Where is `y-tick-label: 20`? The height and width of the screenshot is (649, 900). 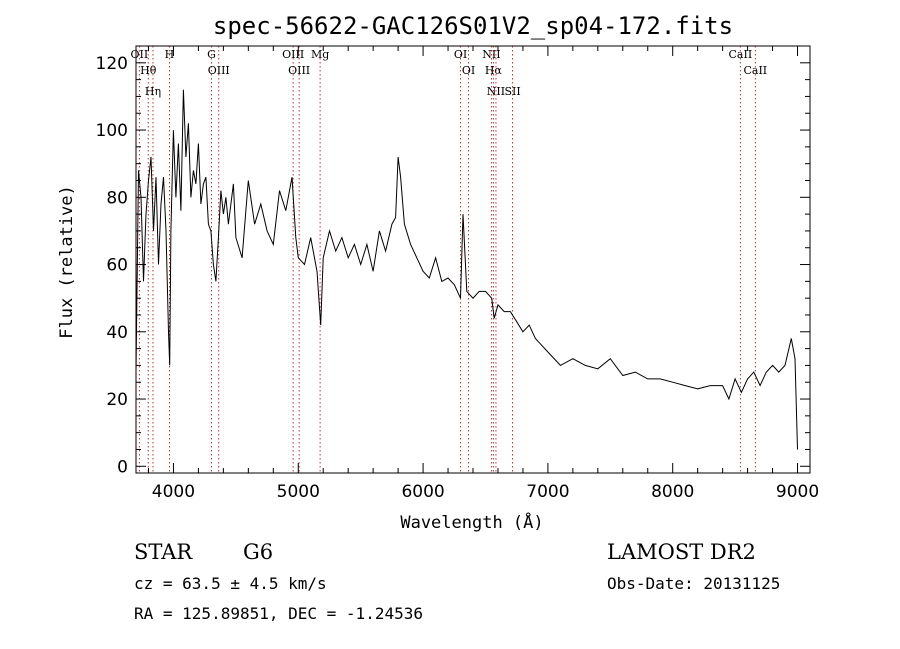 y-tick-label: 20 is located at coordinates (117, 400).